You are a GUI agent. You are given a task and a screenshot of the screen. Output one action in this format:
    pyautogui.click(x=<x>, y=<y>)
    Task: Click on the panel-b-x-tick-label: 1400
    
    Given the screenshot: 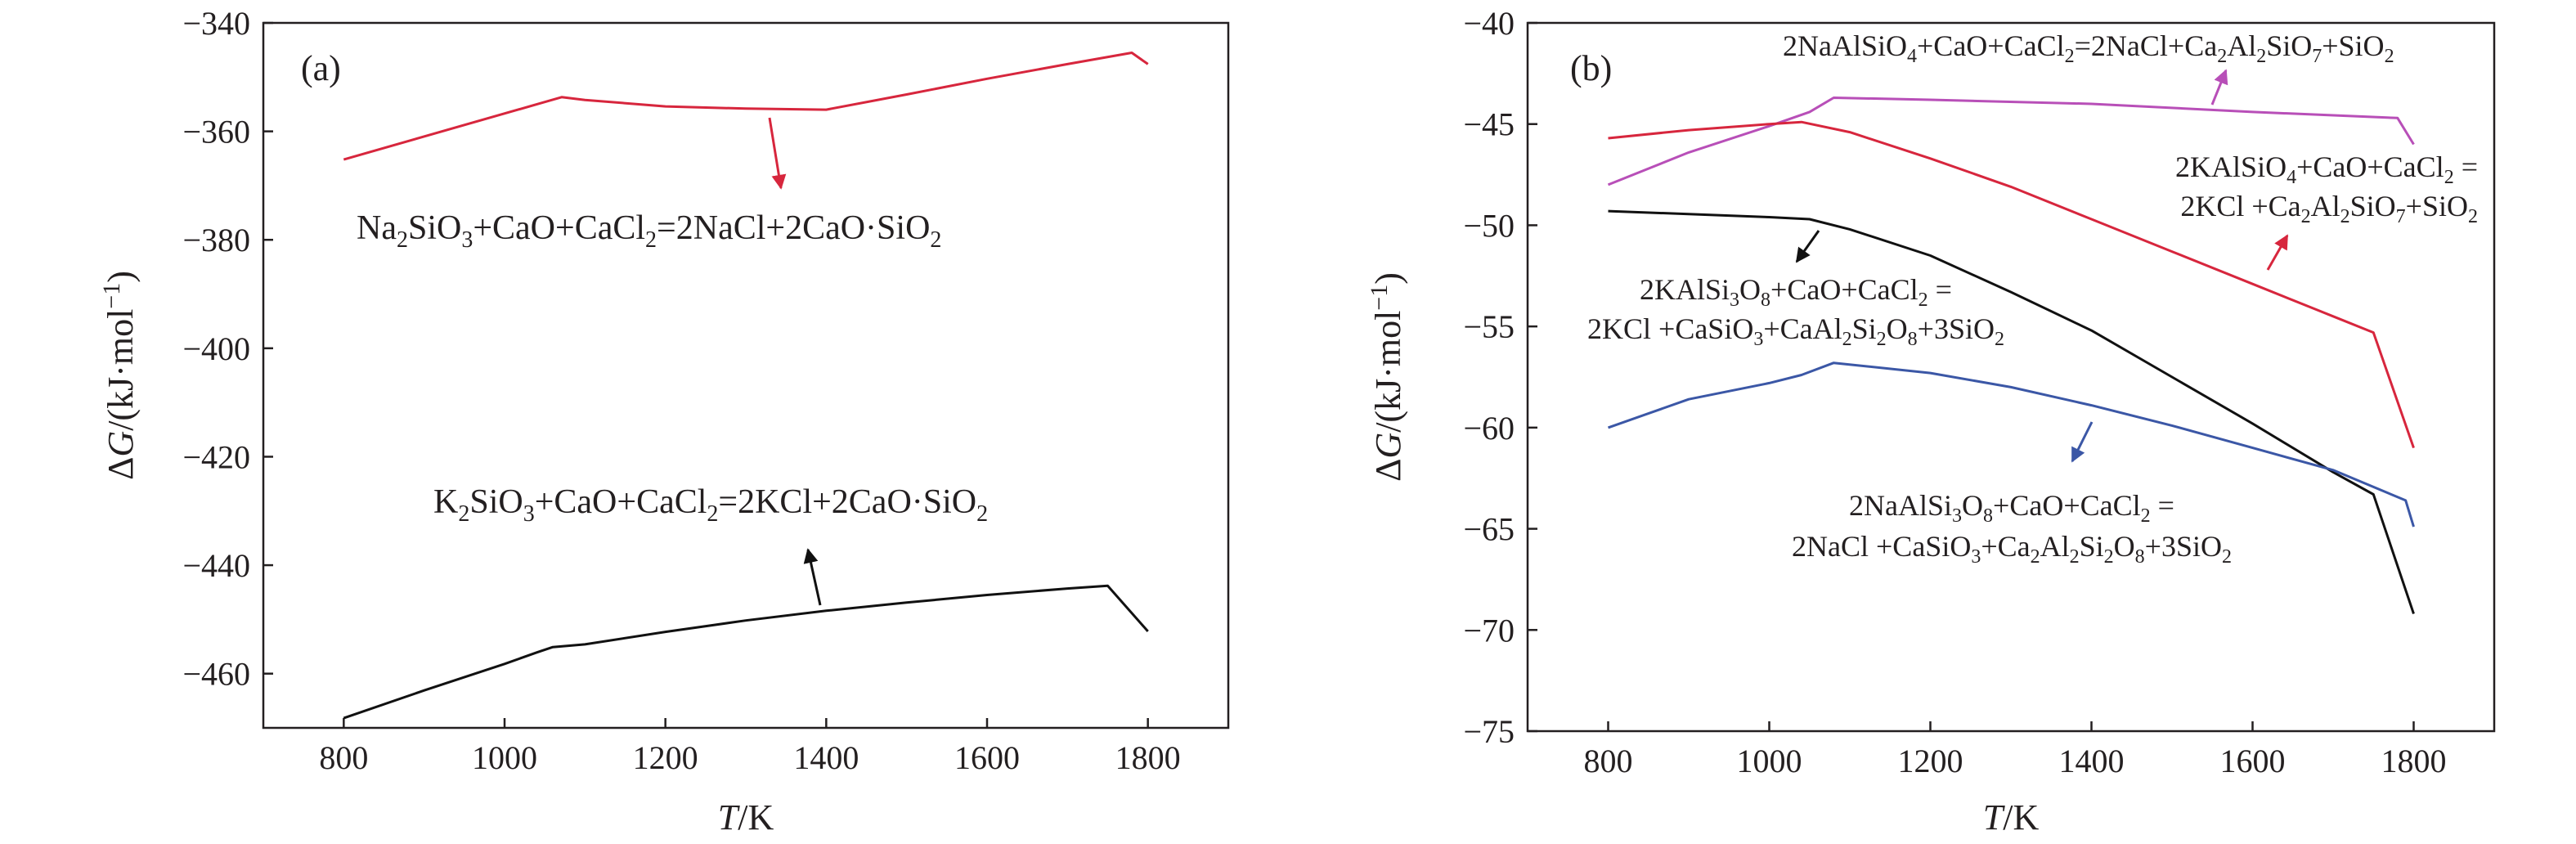 What is the action you would take?
    pyautogui.click(x=2092, y=761)
    